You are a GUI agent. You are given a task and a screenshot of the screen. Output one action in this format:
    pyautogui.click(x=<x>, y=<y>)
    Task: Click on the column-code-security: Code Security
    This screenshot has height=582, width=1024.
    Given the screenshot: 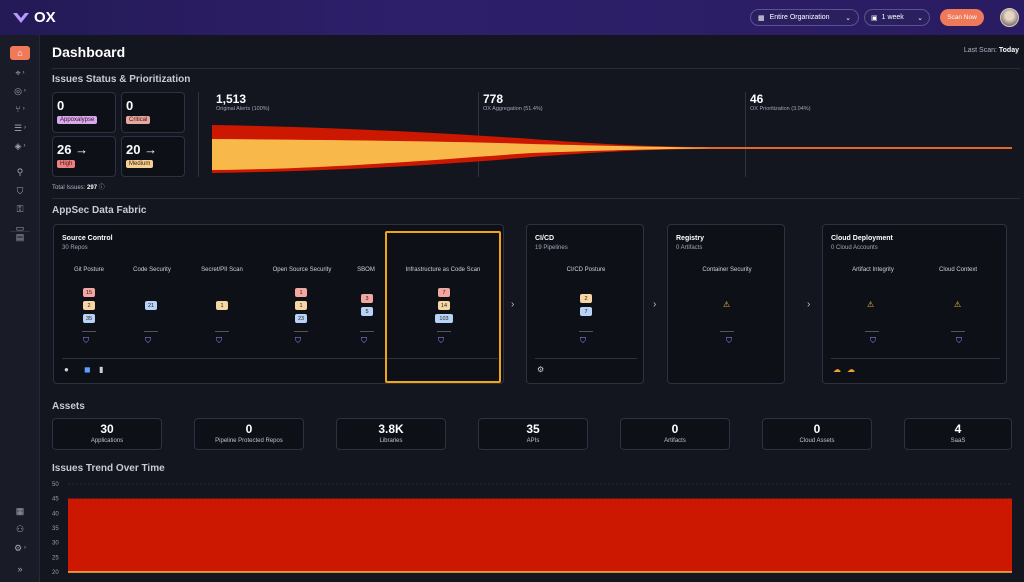 What is the action you would take?
    pyautogui.click(x=152, y=270)
    